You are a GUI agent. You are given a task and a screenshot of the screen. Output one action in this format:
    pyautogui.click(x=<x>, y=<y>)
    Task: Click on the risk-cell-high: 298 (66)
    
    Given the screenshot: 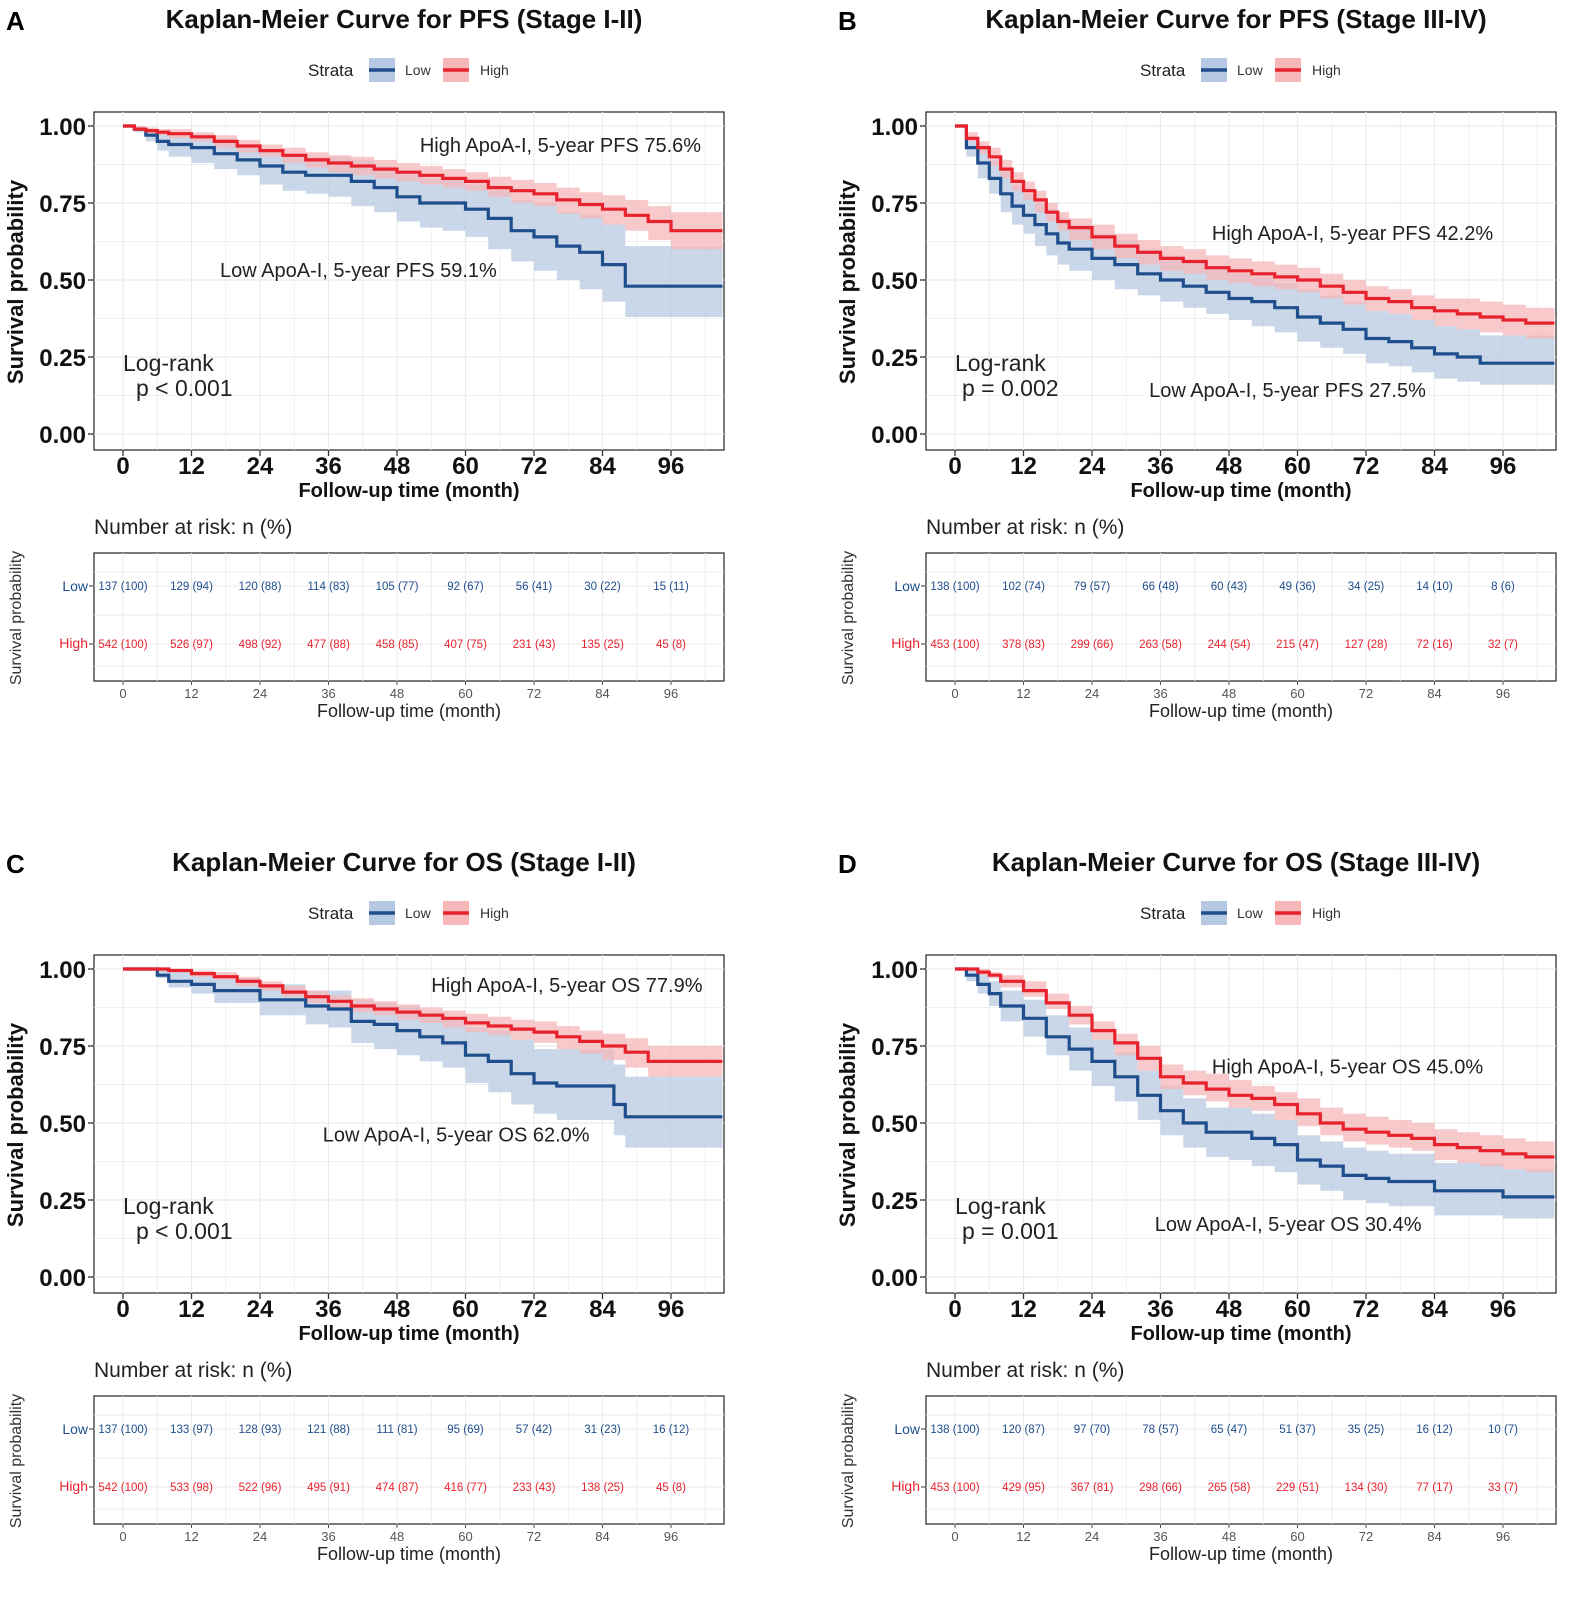 What is the action you would take?
    pyautogui.click(x=1160, y=1488)
    